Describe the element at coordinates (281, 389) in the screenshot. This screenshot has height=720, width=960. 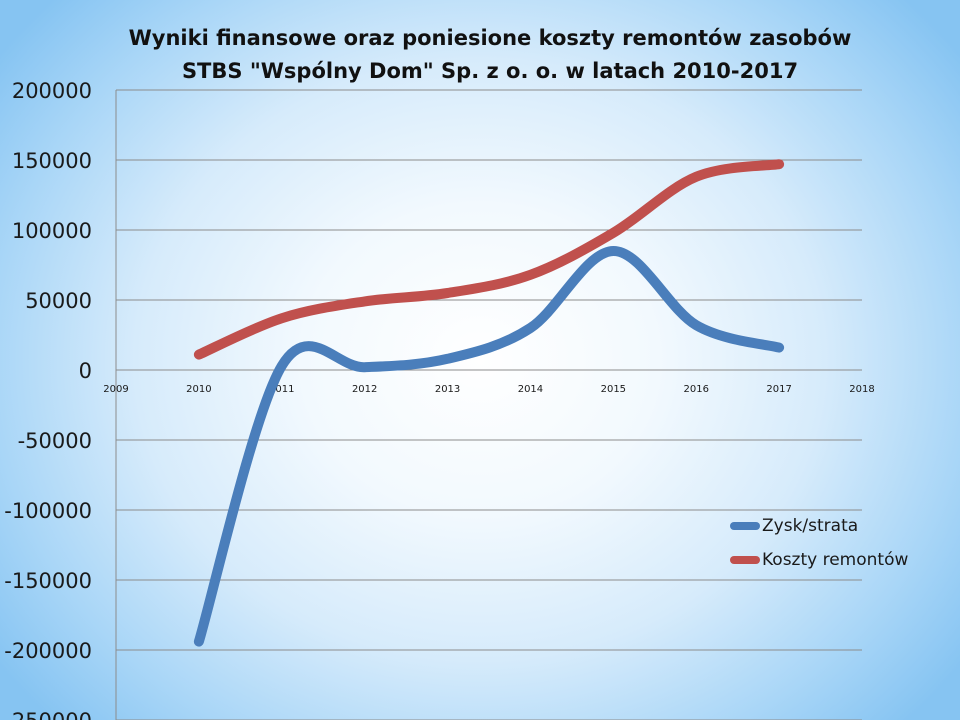
I see `x-tick-label: 2011` at that location.